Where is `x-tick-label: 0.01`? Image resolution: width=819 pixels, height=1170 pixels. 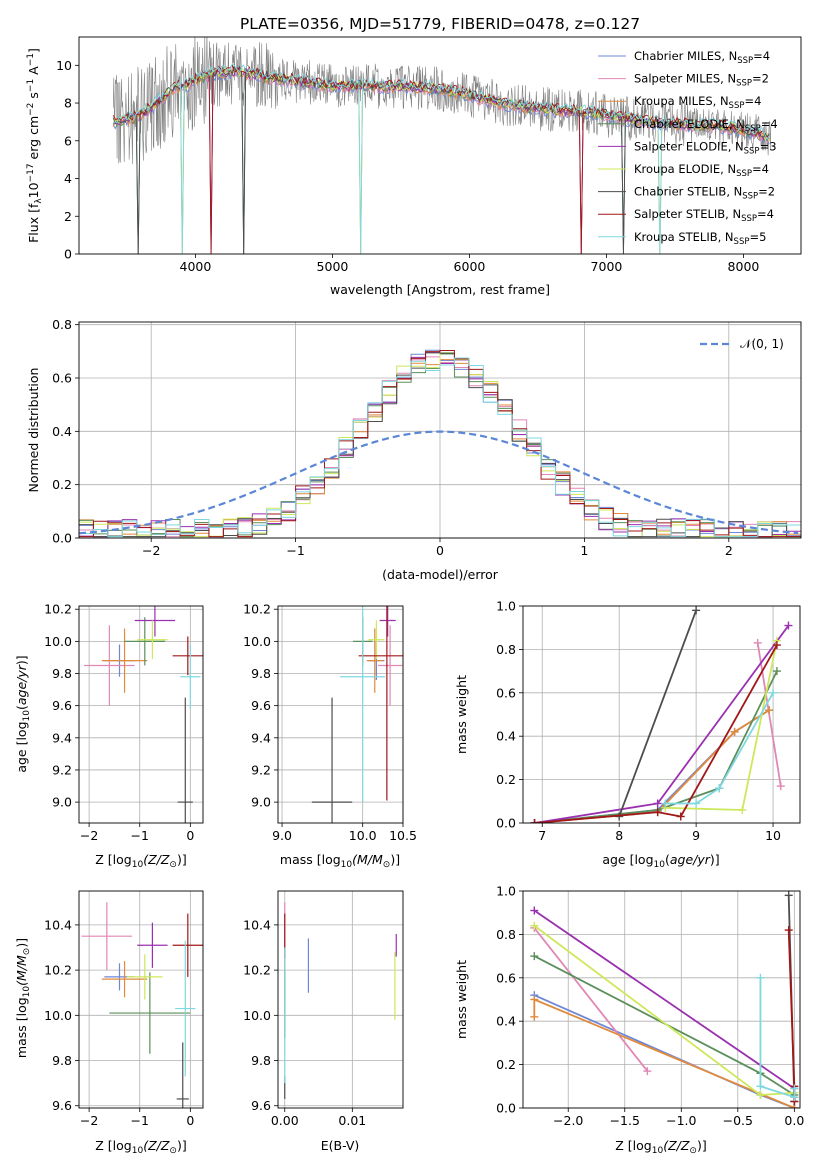
x-tick-label: 0.01 is located at coordinates (352, 1120).